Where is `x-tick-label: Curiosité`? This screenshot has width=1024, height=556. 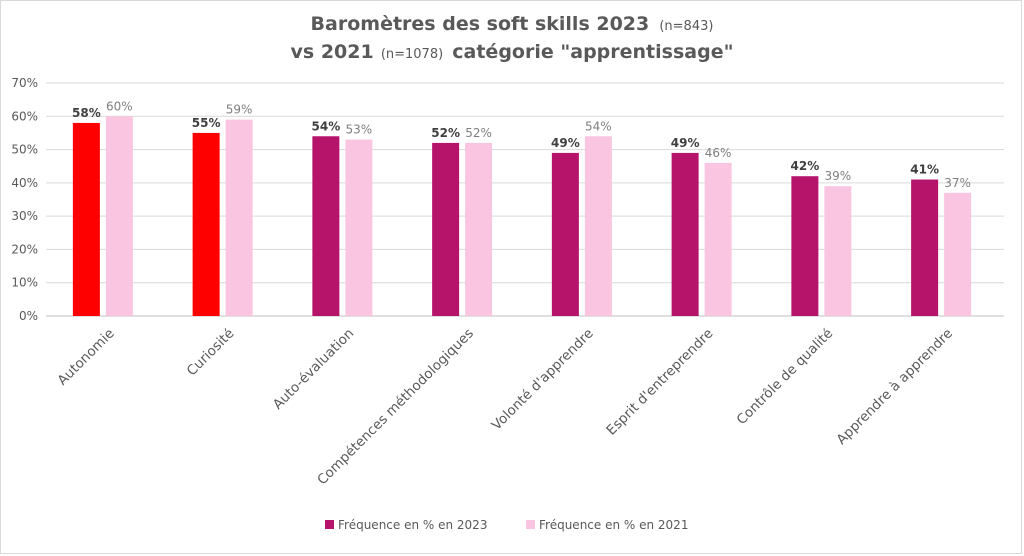
x-tick-label: Curiosité is located at coordinates (211, 353).